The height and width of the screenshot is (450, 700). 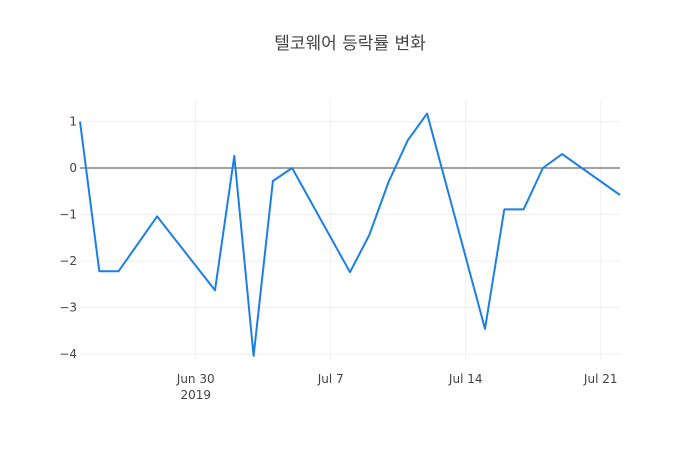 What do you see at coordinates (465, 379) in the screenshot?
I see `x-tick-label: Jul 14` at bounding box center [465, 379].